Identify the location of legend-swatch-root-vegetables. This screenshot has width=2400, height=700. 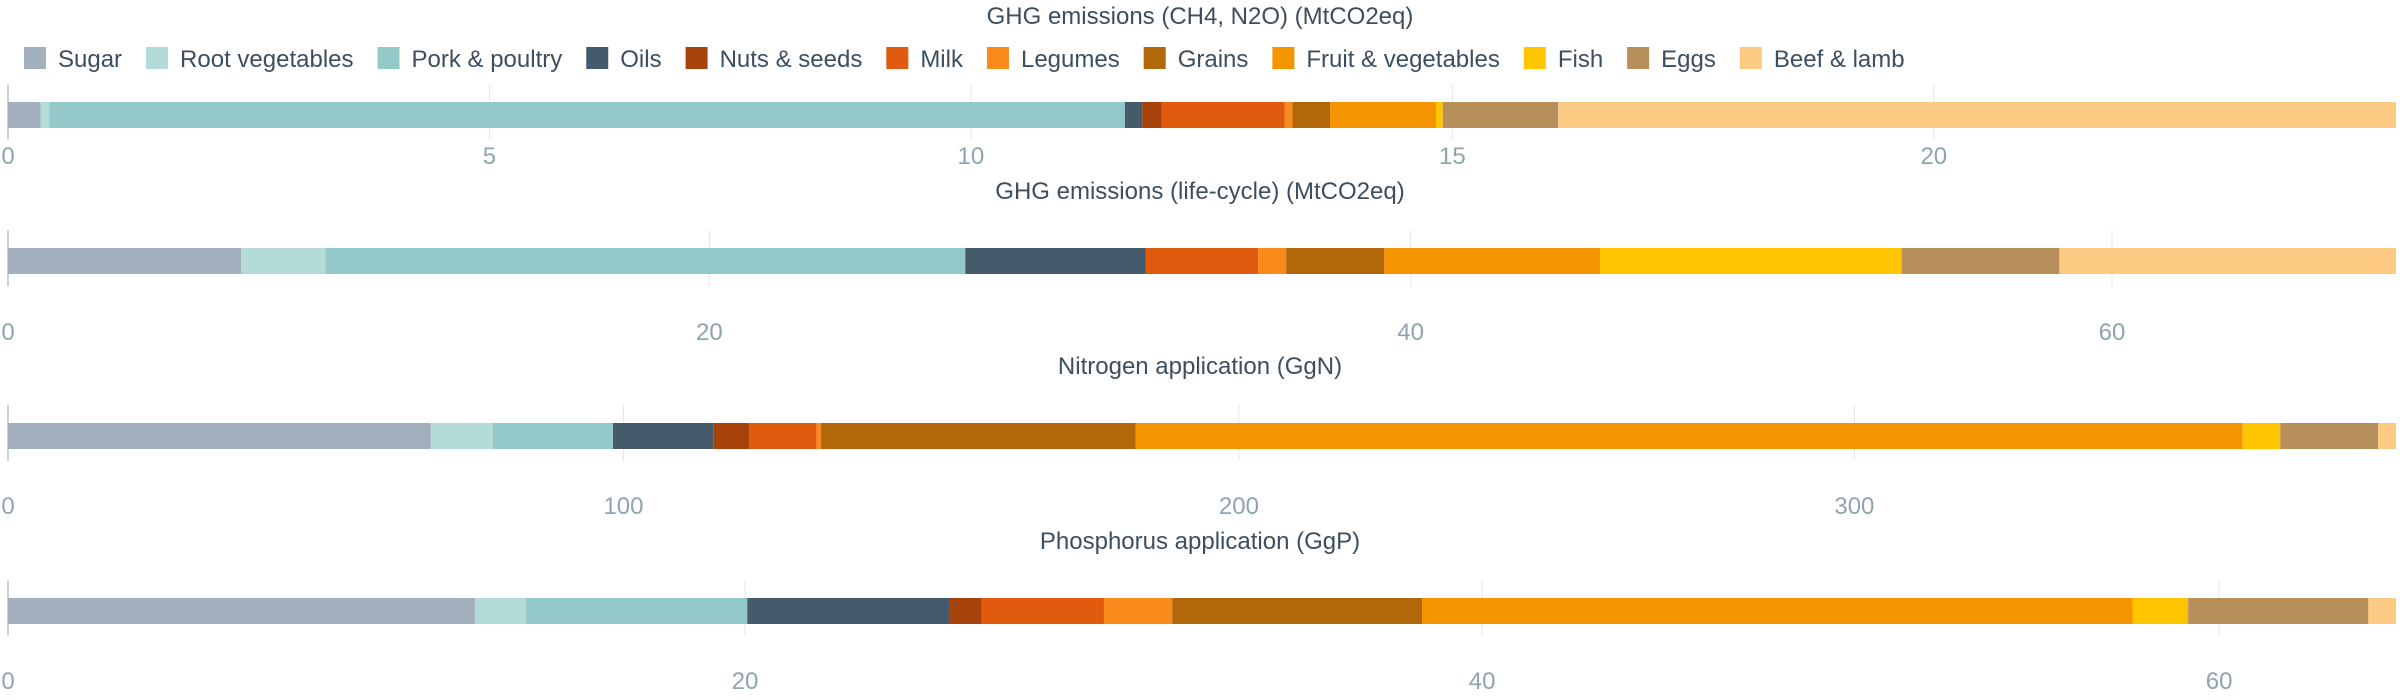
(157, 58).